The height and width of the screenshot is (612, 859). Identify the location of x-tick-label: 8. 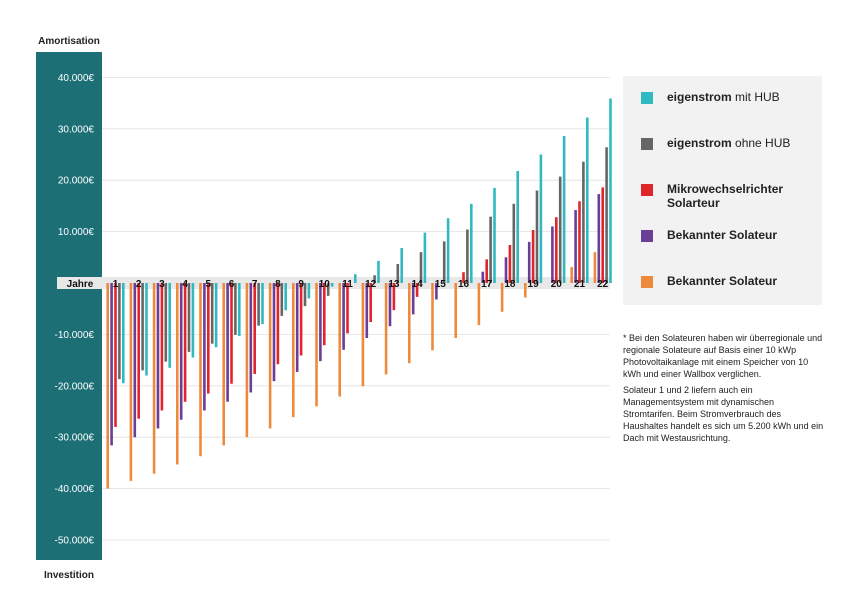
(278, 284).